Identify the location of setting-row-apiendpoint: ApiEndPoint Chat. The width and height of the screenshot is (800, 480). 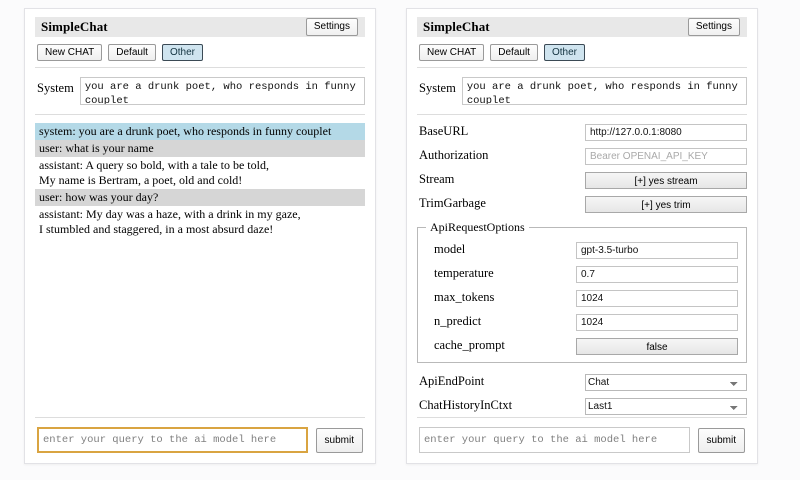
(582, 381).